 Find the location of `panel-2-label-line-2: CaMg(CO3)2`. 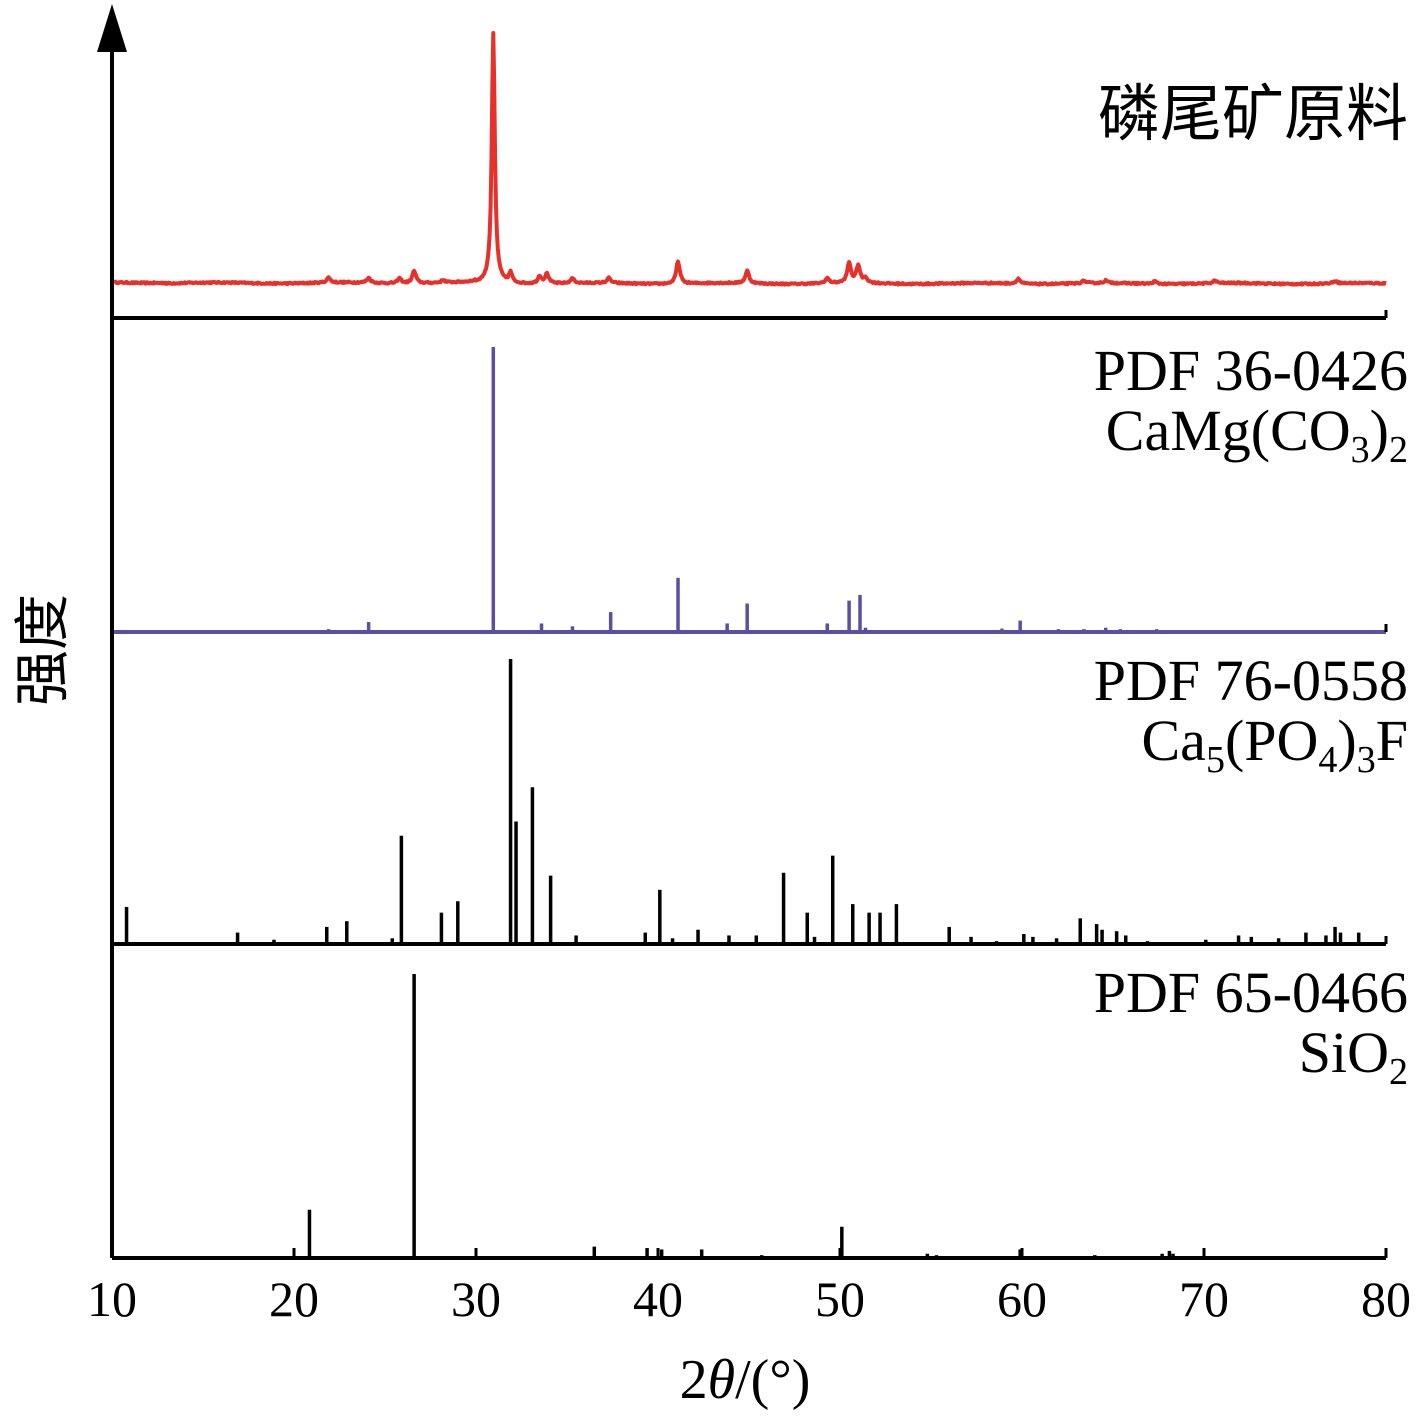

panel-2-label-line-2: CaMg(CO3)2 is located at coordinates (1257, 434).